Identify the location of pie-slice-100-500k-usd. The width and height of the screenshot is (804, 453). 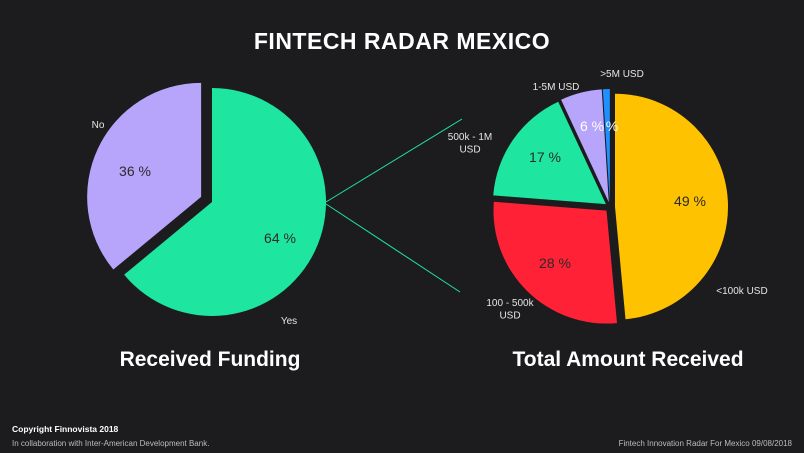
(555, 262).